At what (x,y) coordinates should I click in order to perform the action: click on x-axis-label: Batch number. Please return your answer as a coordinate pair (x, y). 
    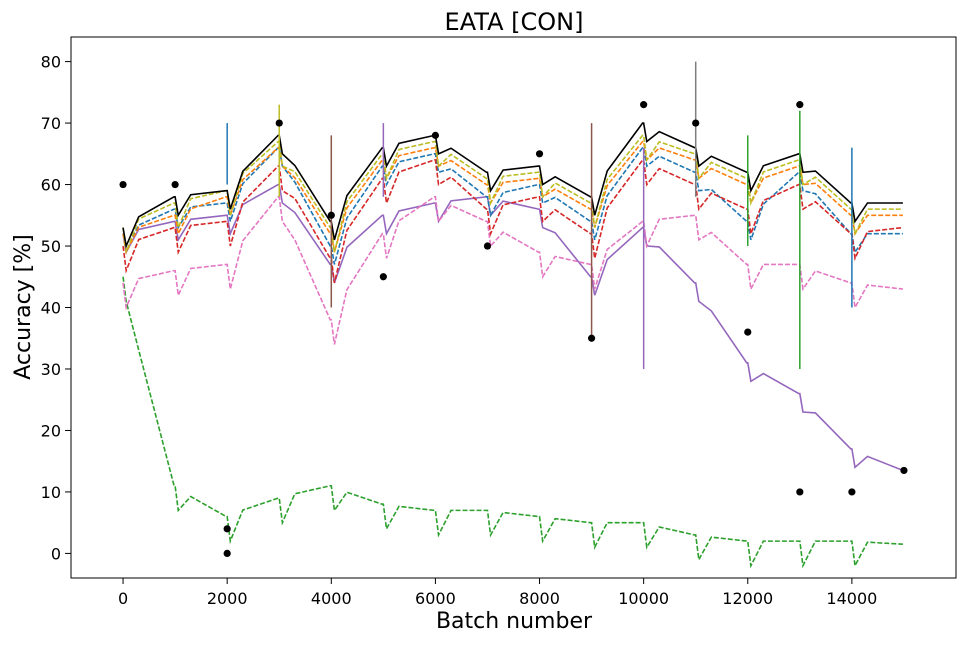
    Looking at the image, I should click on (514, 621).